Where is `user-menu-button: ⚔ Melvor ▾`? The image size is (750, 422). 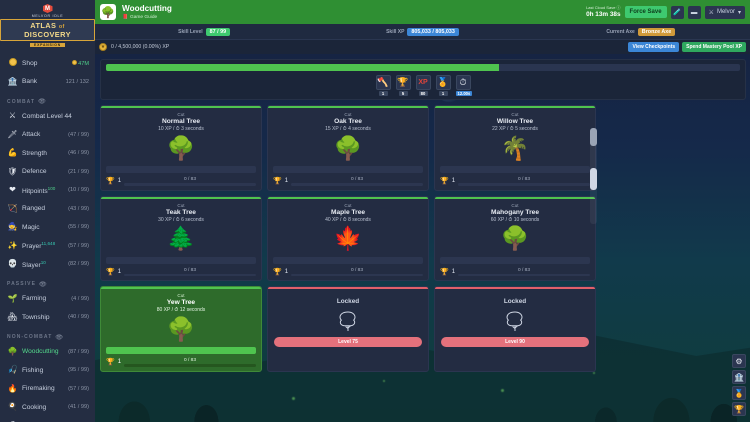
user-menu-button: ⚔ Melvor ▾ is located at coordinates (724, 12).